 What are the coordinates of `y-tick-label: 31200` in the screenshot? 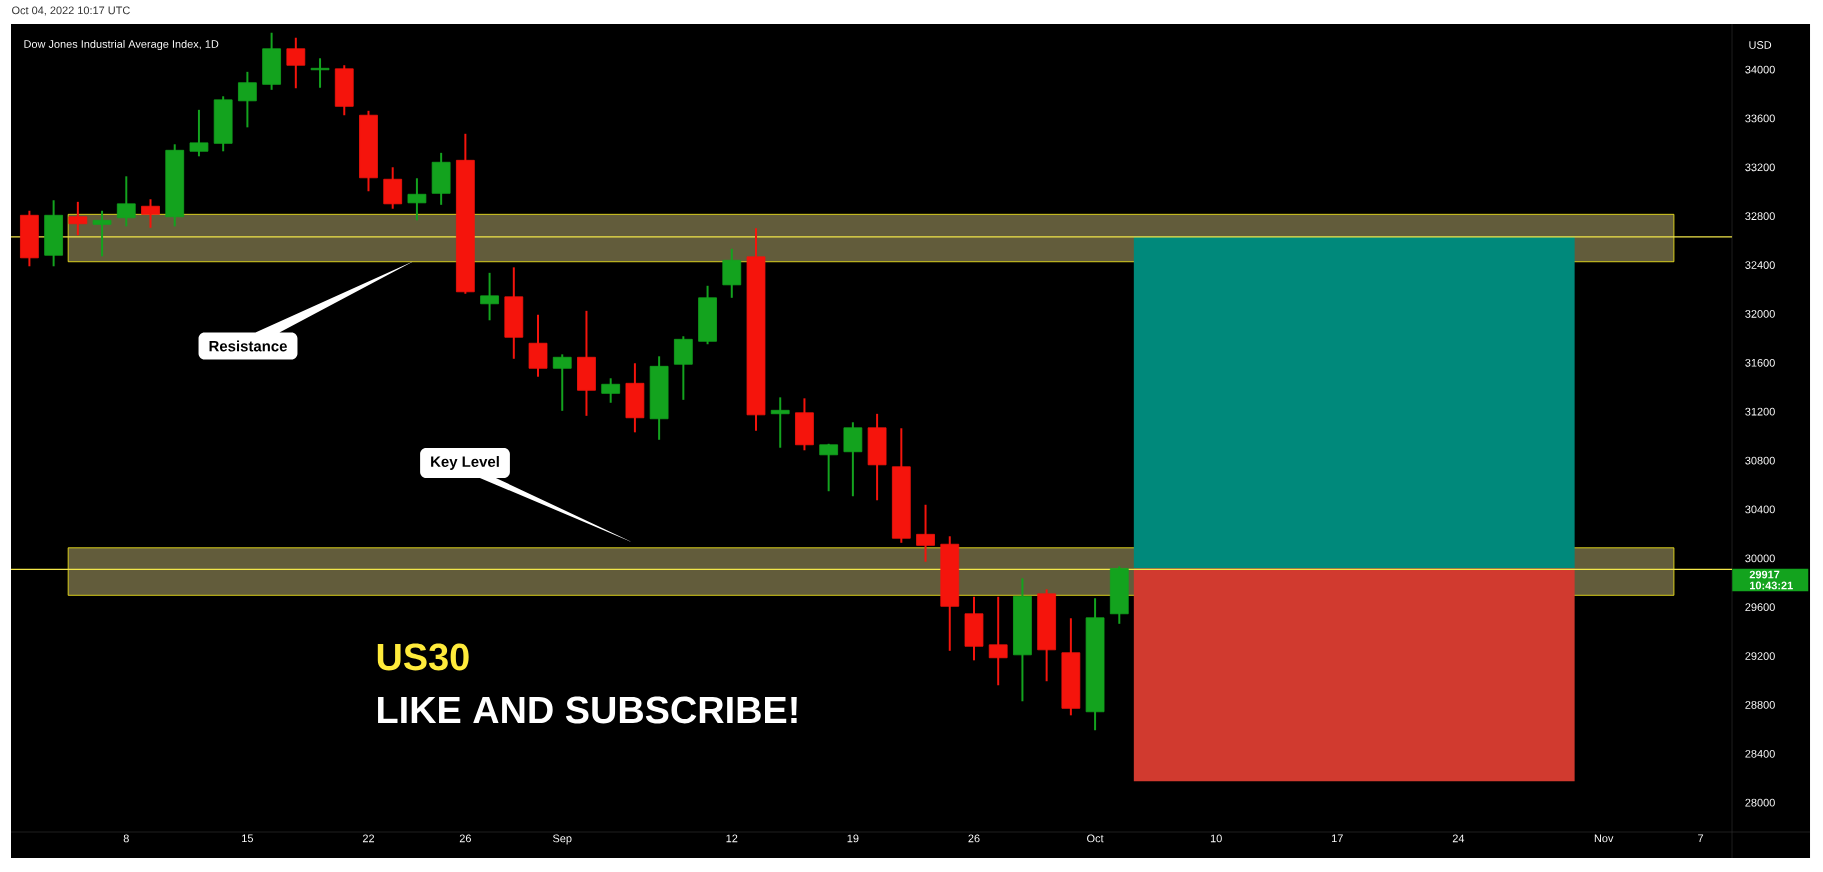 It's located at (1760, 411).